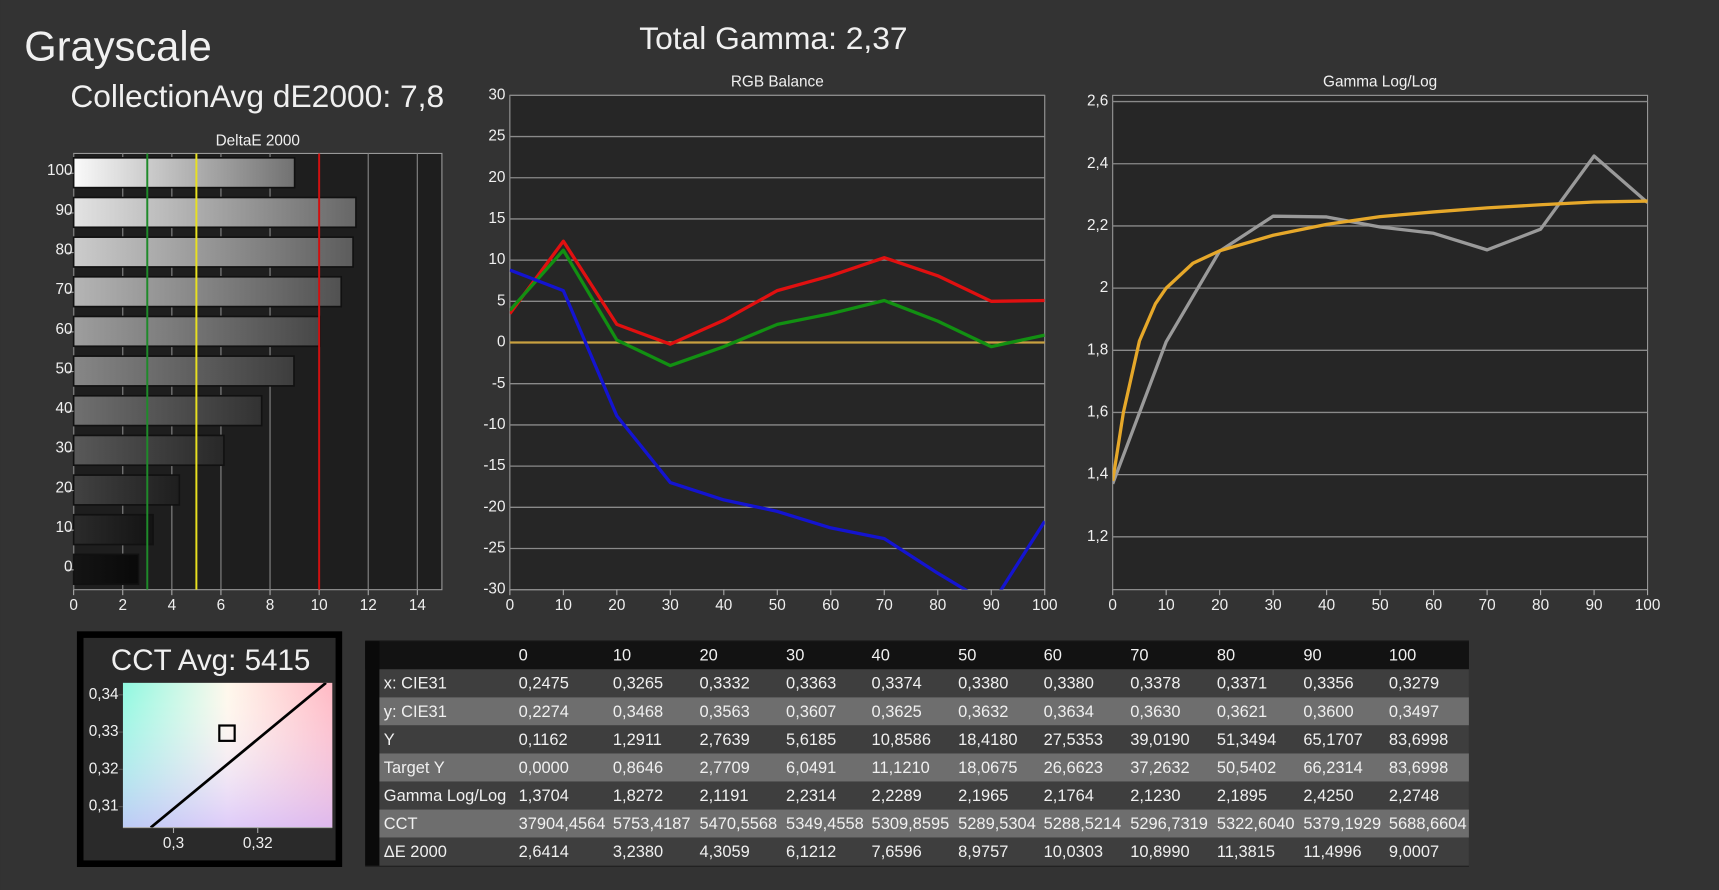 This screenshot has height=890, width=1719. Describe the element at coordinates (777, 81) in the screenshot. I see `chart-title: RGB Balance` at that location.